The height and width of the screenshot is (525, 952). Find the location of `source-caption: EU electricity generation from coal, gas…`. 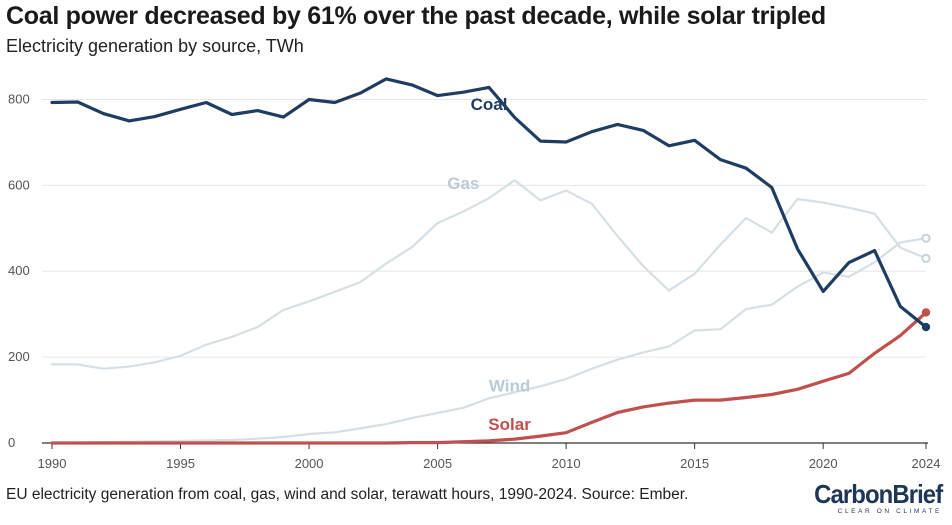

source-caption: EU electricity generation from coal, gas… is located at coordinates (347, 494).